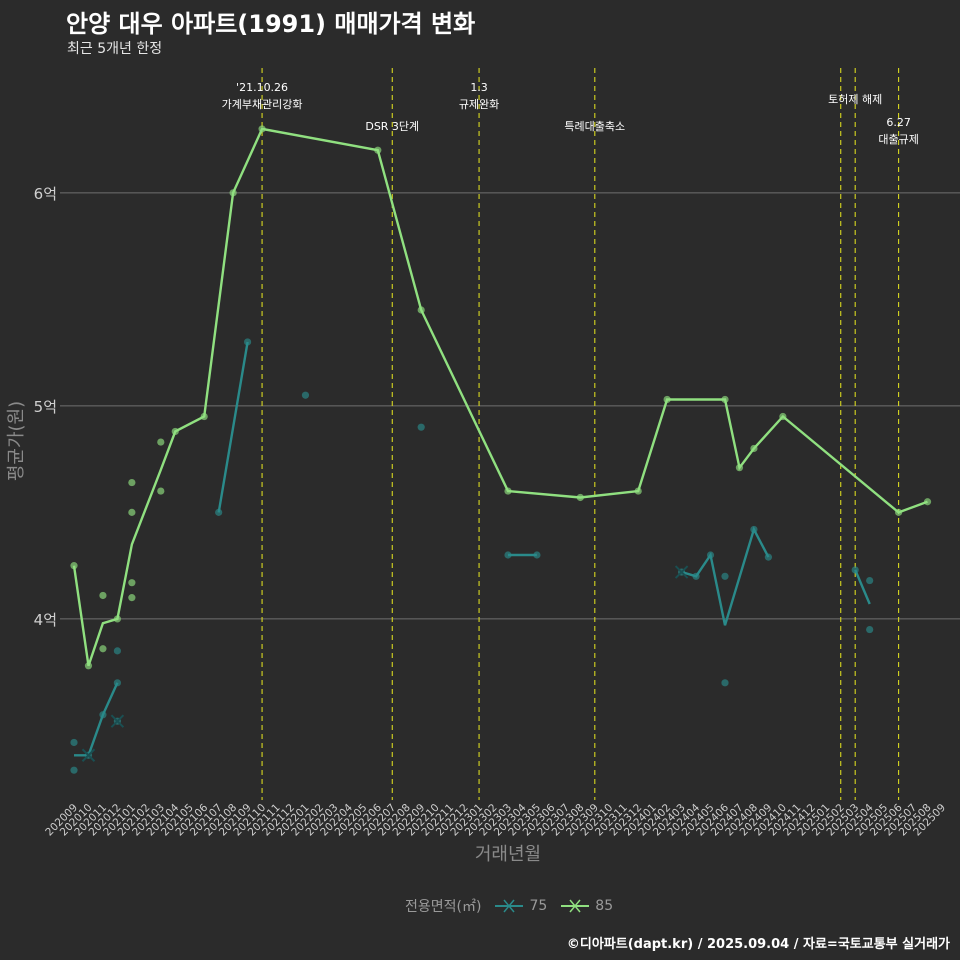 The height and width of the screenshot is (960, 960). I want to click on policy-label: '21.10.26, so click(262, 87).